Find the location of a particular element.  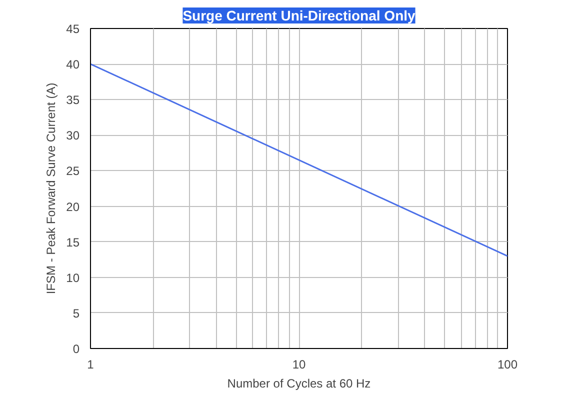

y-tick-label: 30 is located at coordinates (73, 135).